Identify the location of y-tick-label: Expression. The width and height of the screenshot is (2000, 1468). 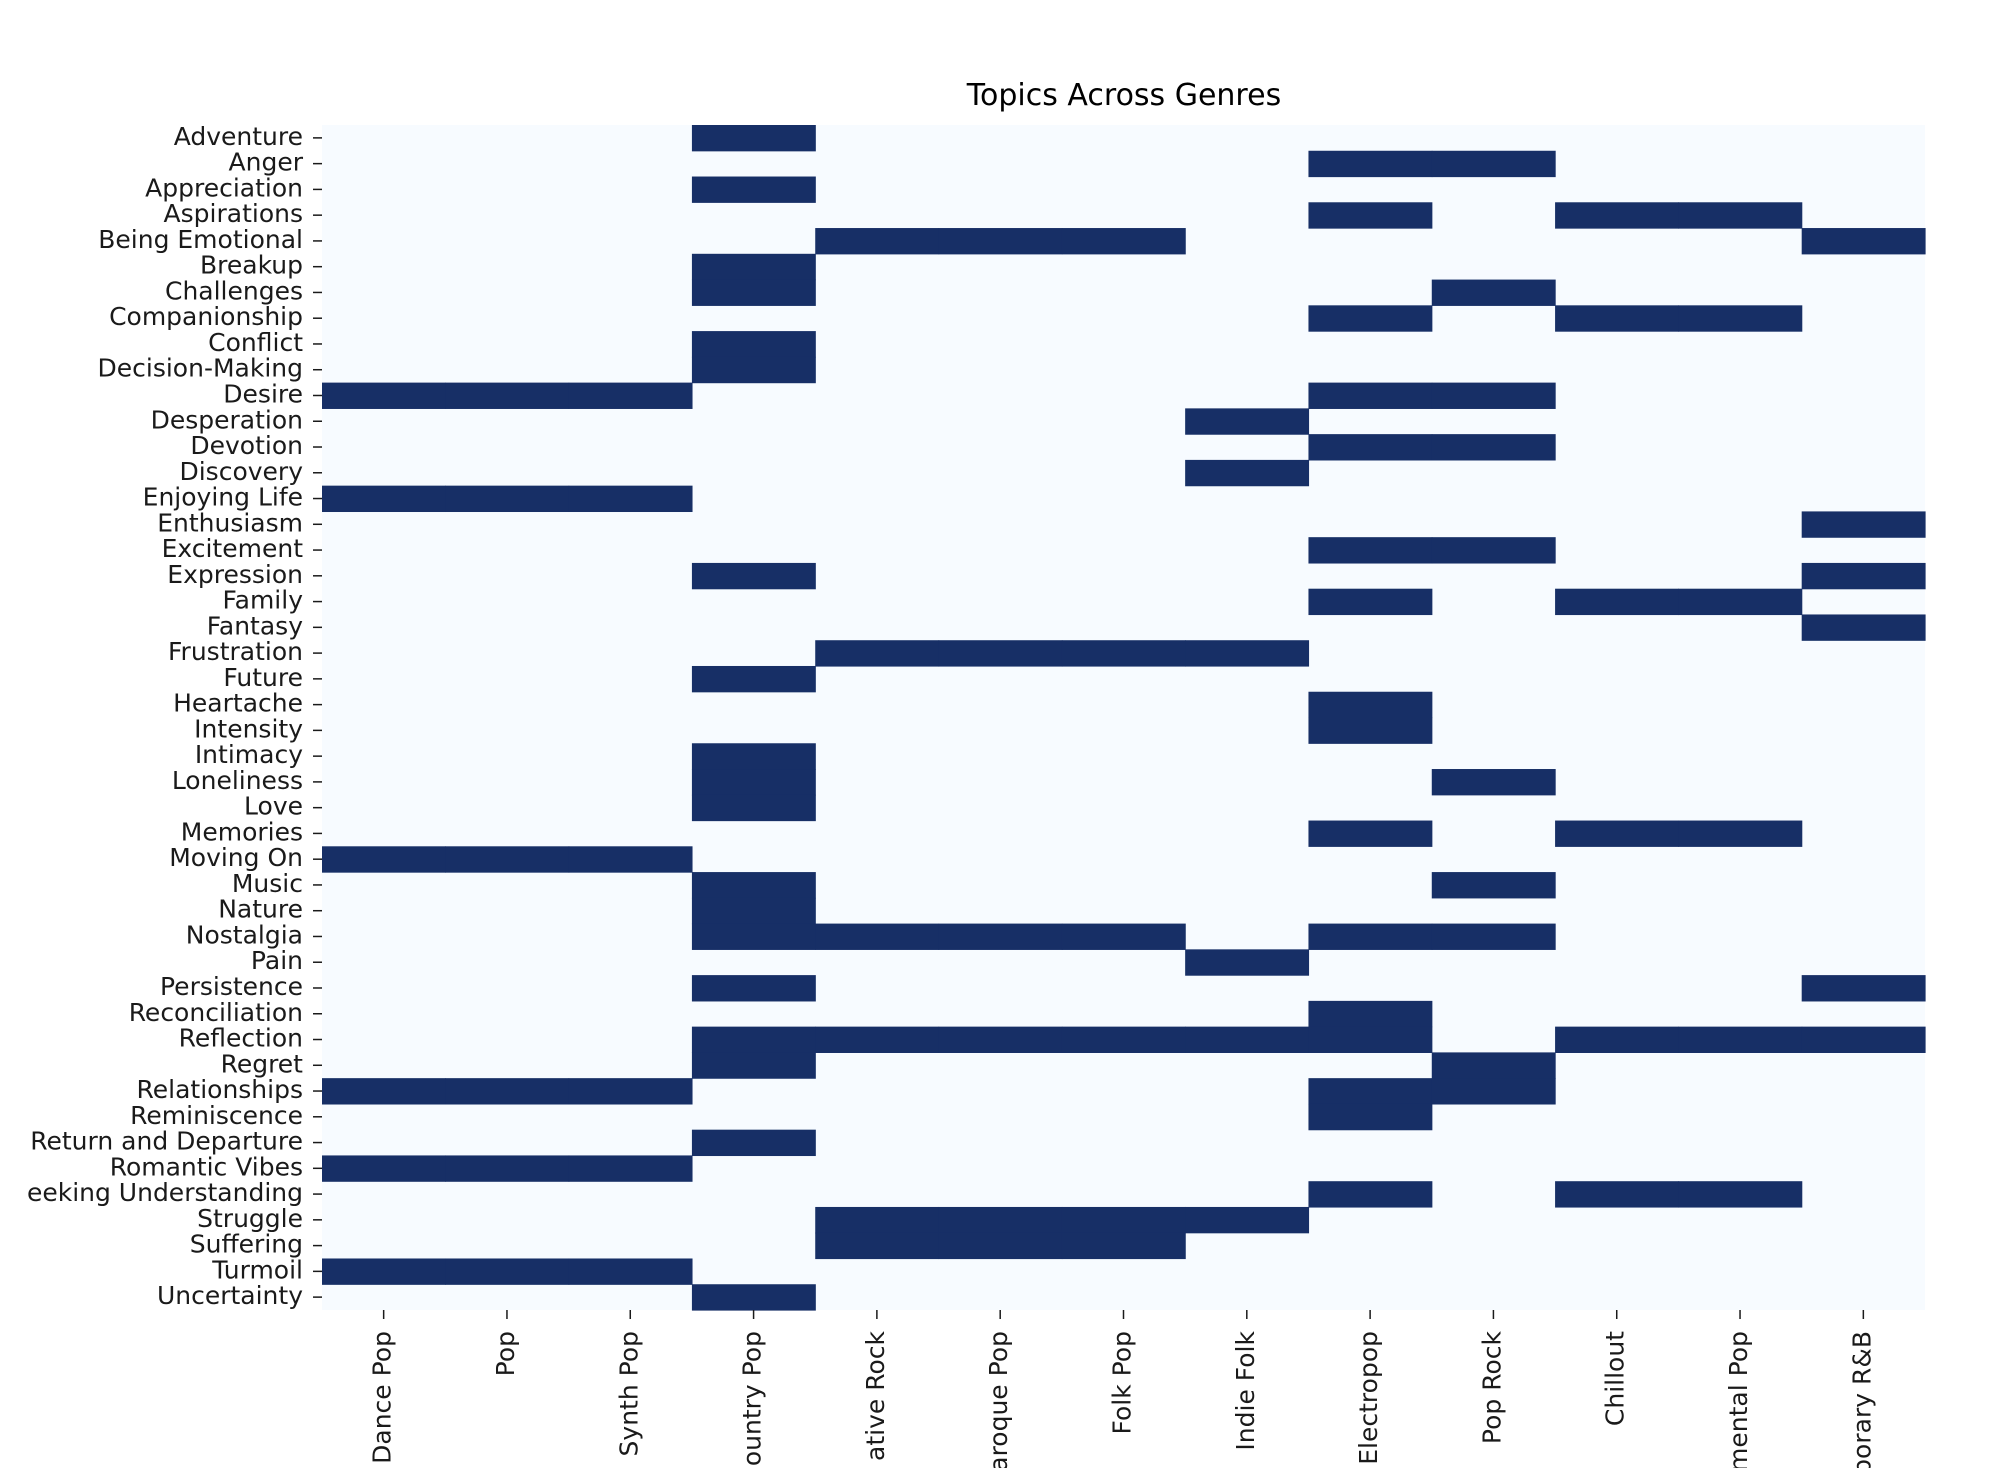
(235, 574).